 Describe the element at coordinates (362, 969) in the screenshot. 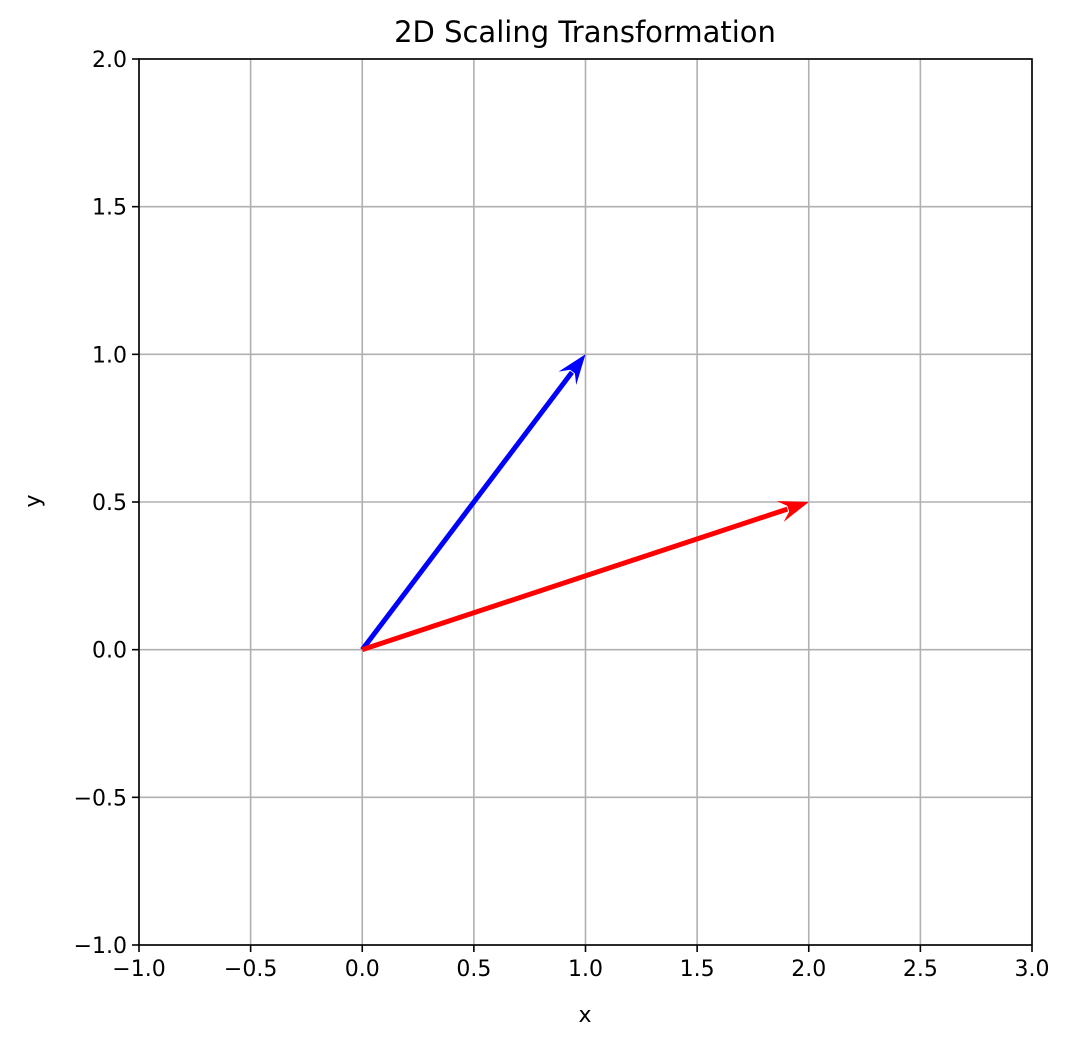

I see `x-tick-label: 0.0` at that location.